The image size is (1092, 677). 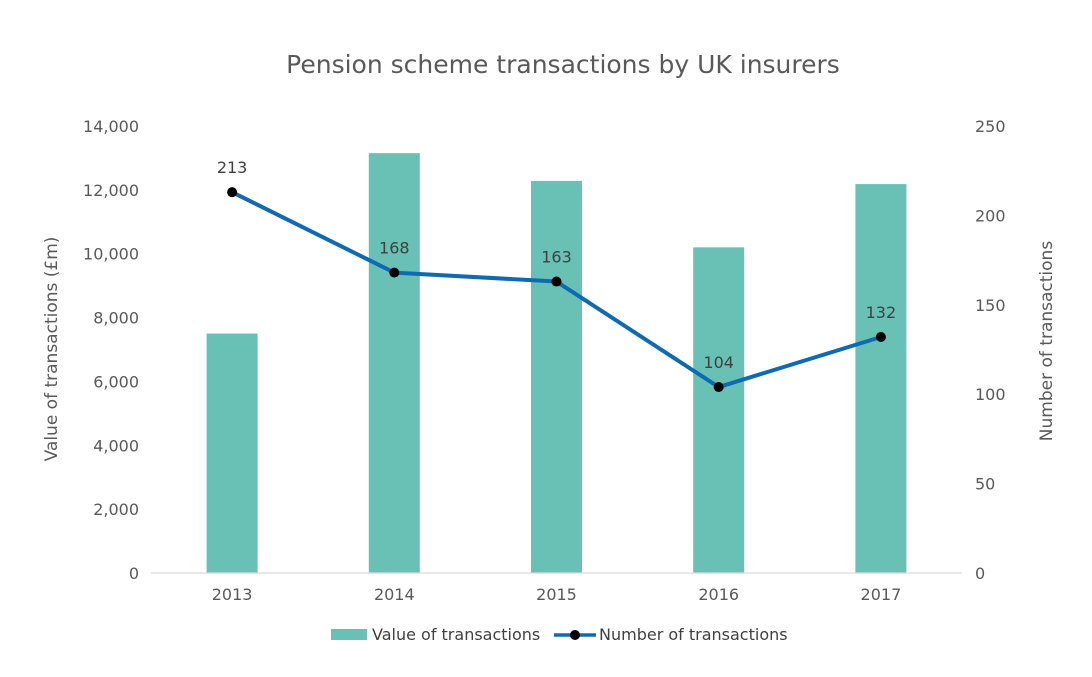 What do you see at coordinates (111, 254) in the screenshot?
I see `y-left-tick: 10,000` at bounding box center [111, 254].